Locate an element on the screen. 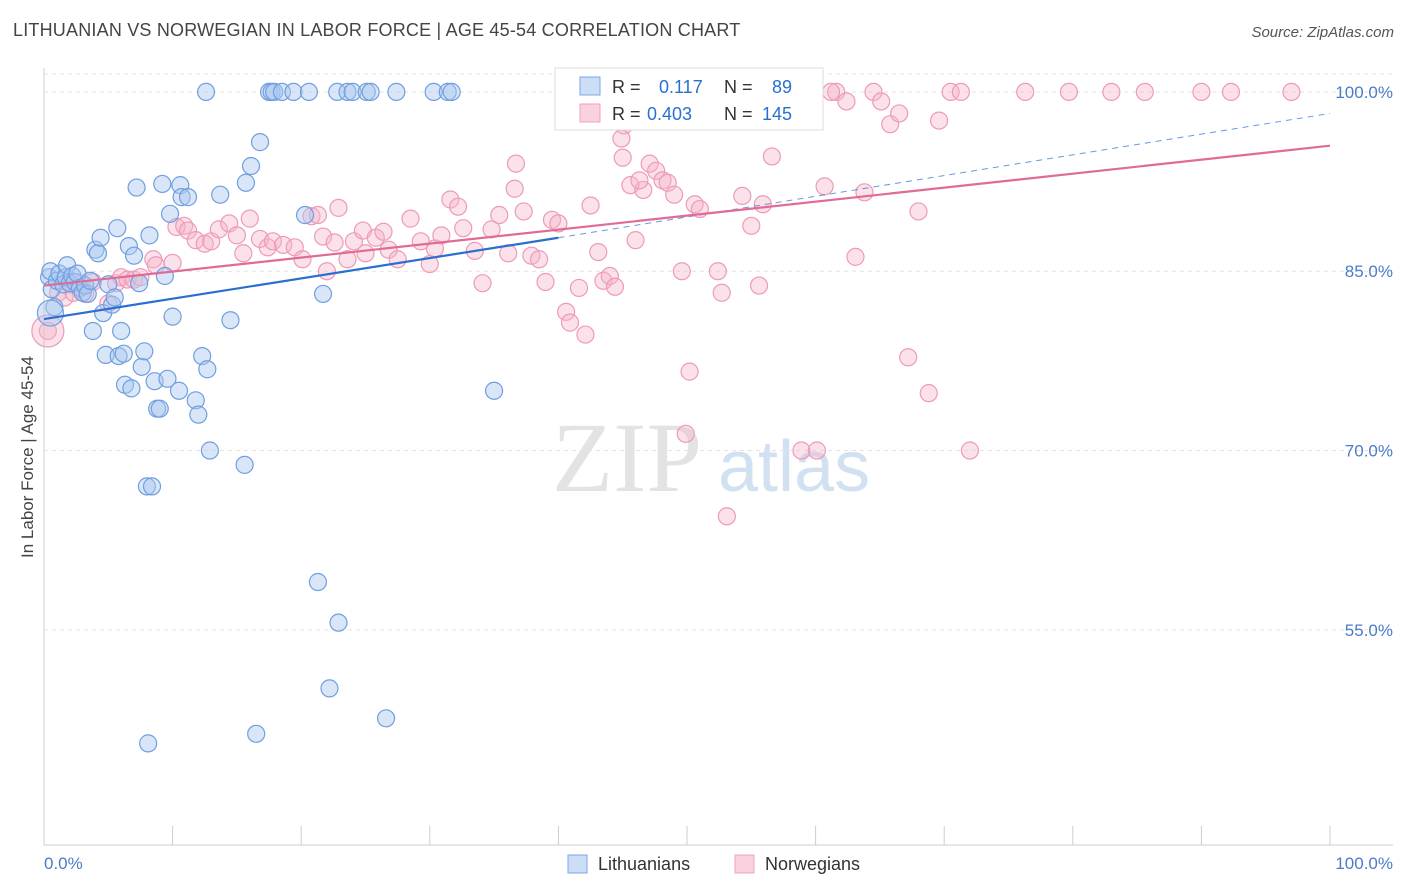 This screenshot has height=892, width=1406. stats-n-label-1: N = is located at coordinates (738, 87).